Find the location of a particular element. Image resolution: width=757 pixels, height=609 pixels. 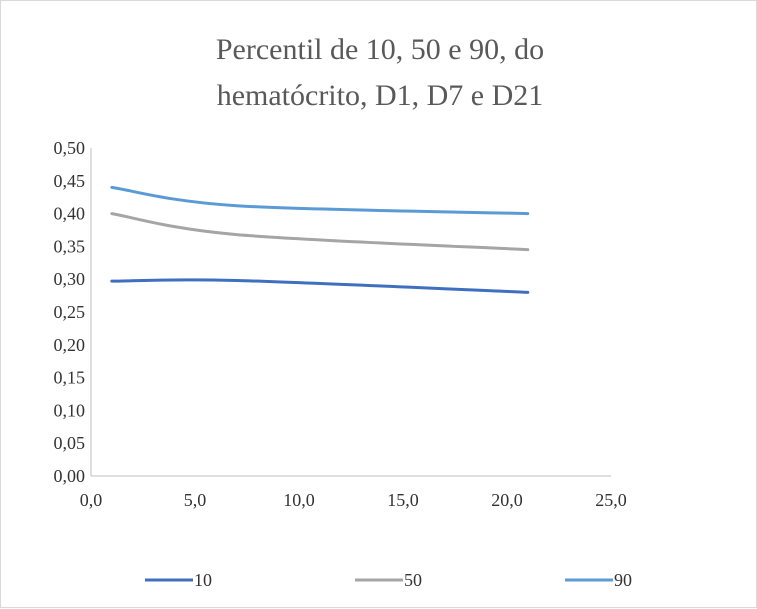

x-tick-label: 10,0 is located at coordinates (299, 500).